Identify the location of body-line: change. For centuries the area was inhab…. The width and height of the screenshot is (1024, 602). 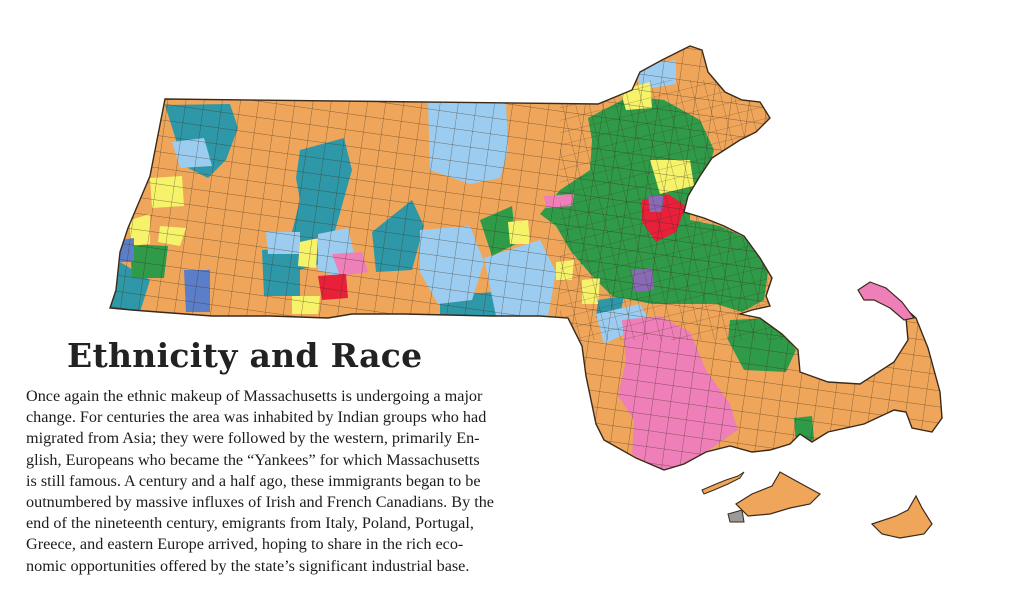
(256, 417).